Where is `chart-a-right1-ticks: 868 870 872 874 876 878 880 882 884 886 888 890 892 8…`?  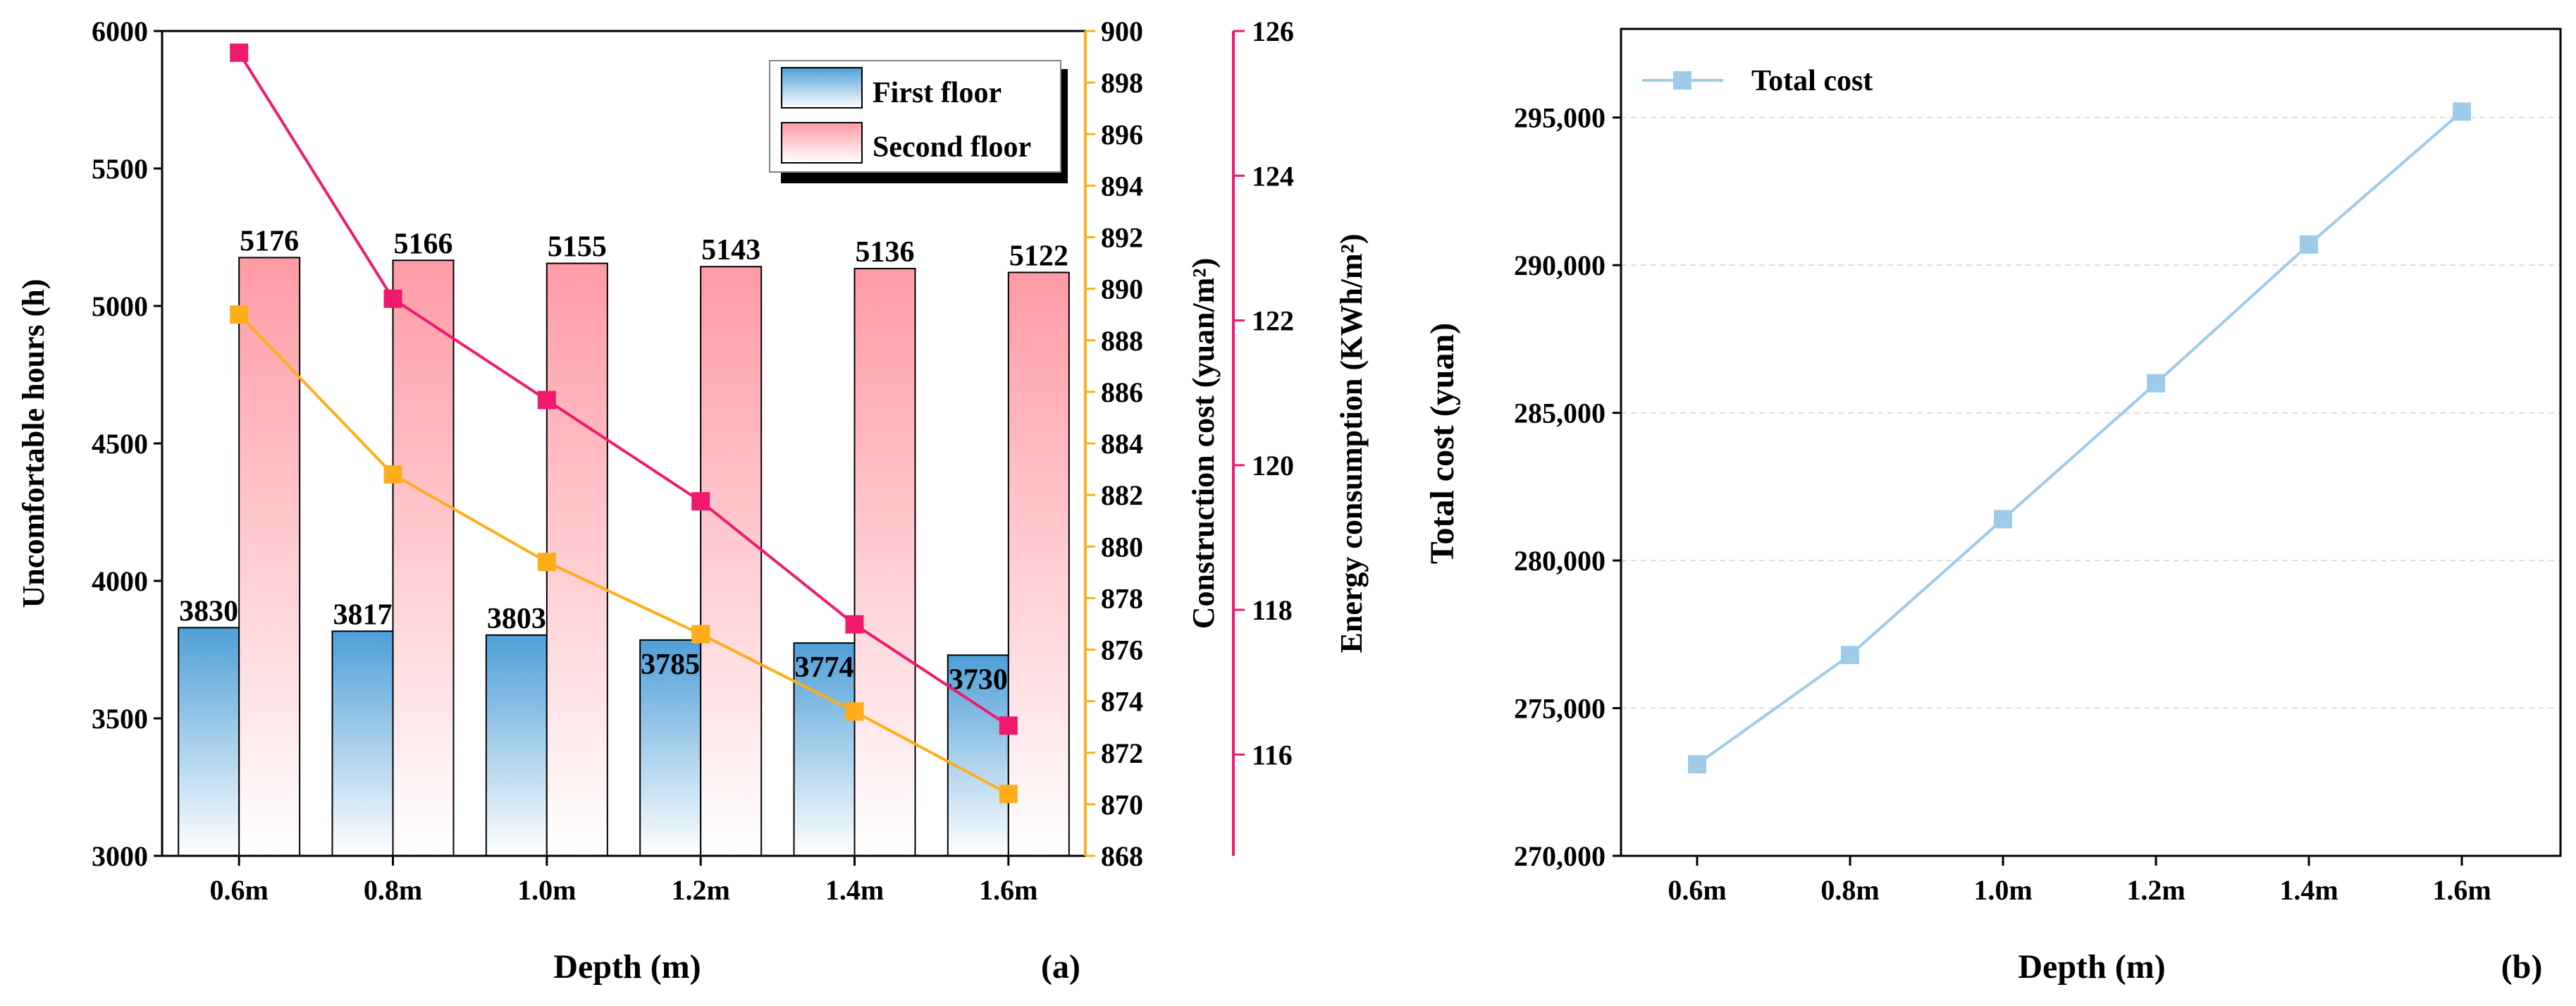 chart-a-right1-ticks: 868 870 872 874 876 878 880 882 884 886 888 890 892 8… is located at coordinates (1114, 444).